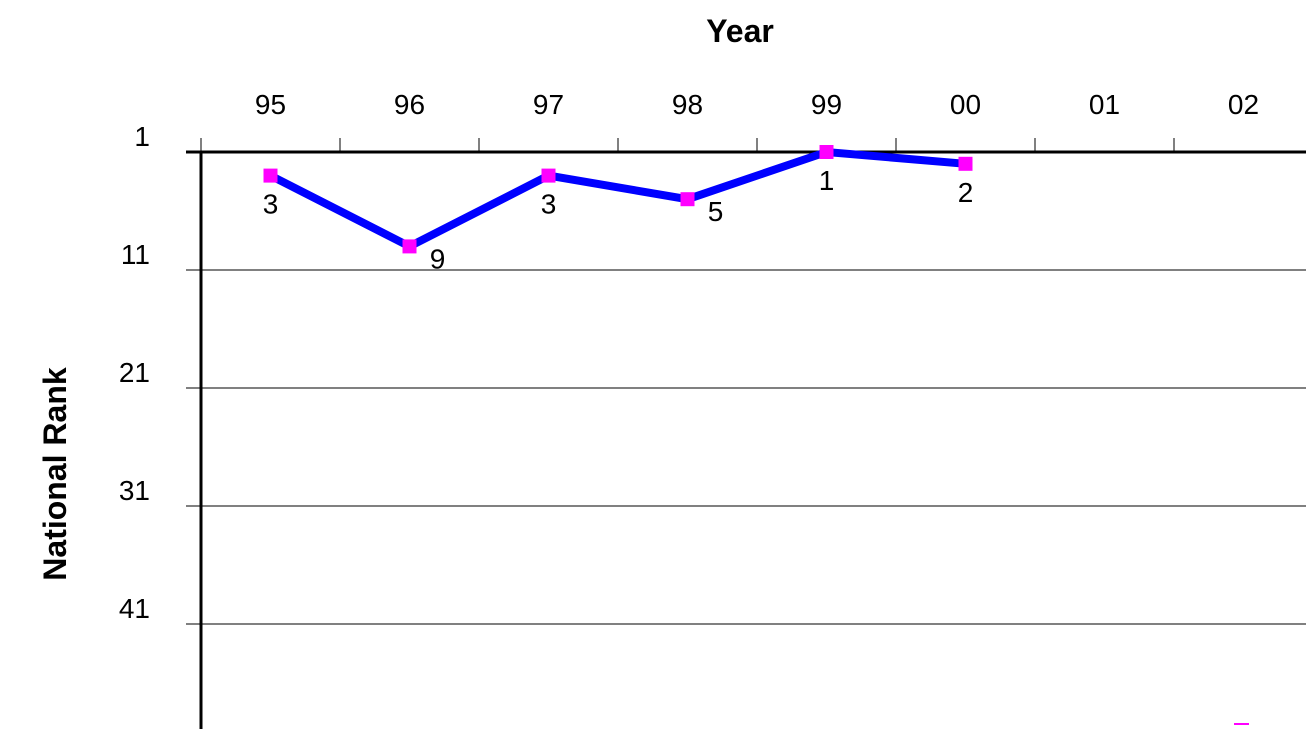 The height and width of the screenshot is (731, 1306). Describe the element at coordinates (1241, 724) in the screenshot. I see `stray-marker` at that location.